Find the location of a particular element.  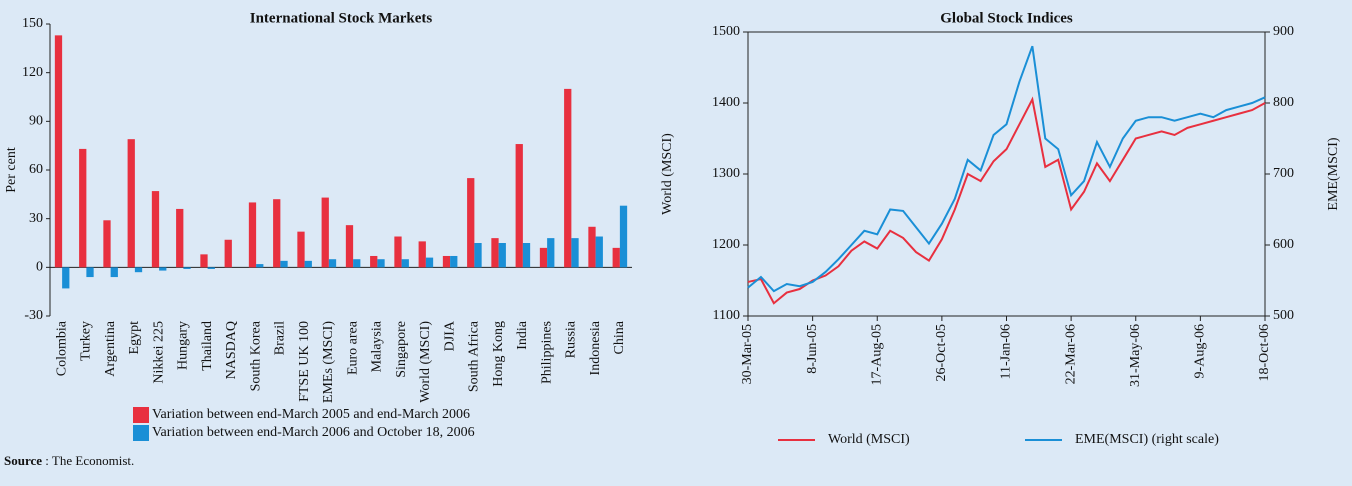

y-axis-label: Per cent is located at coordinates (11, 170).